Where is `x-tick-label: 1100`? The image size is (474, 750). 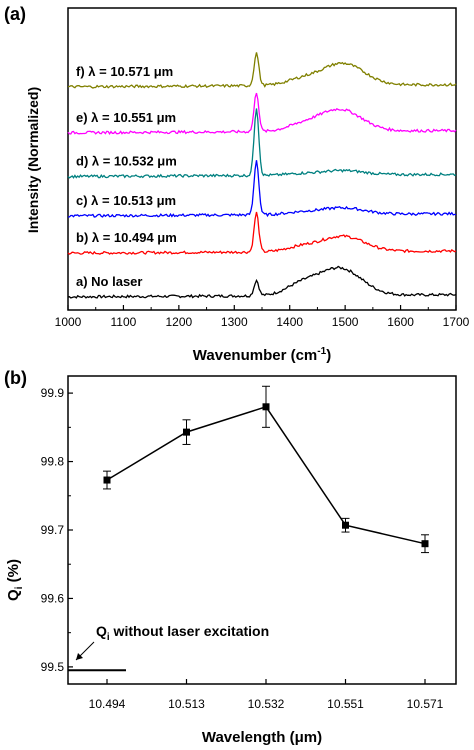
x-tick-label: 1100 is located at coordinates (124, 322).